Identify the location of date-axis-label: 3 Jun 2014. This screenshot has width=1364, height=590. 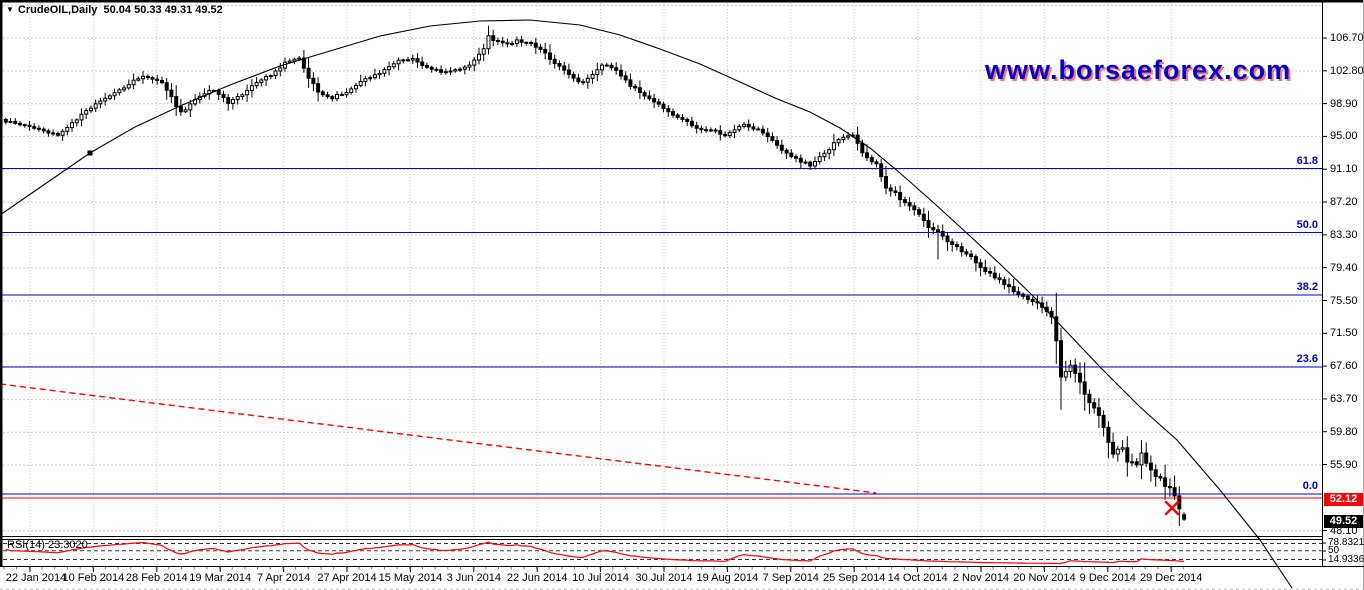
(474, 578).